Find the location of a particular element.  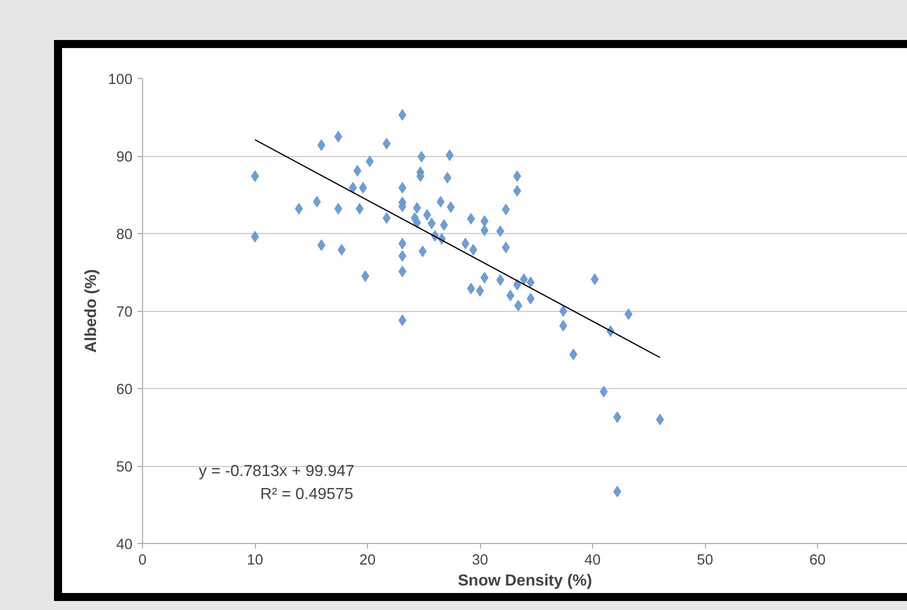

y-tick-label: 60 is located at coordinates (124, 390).